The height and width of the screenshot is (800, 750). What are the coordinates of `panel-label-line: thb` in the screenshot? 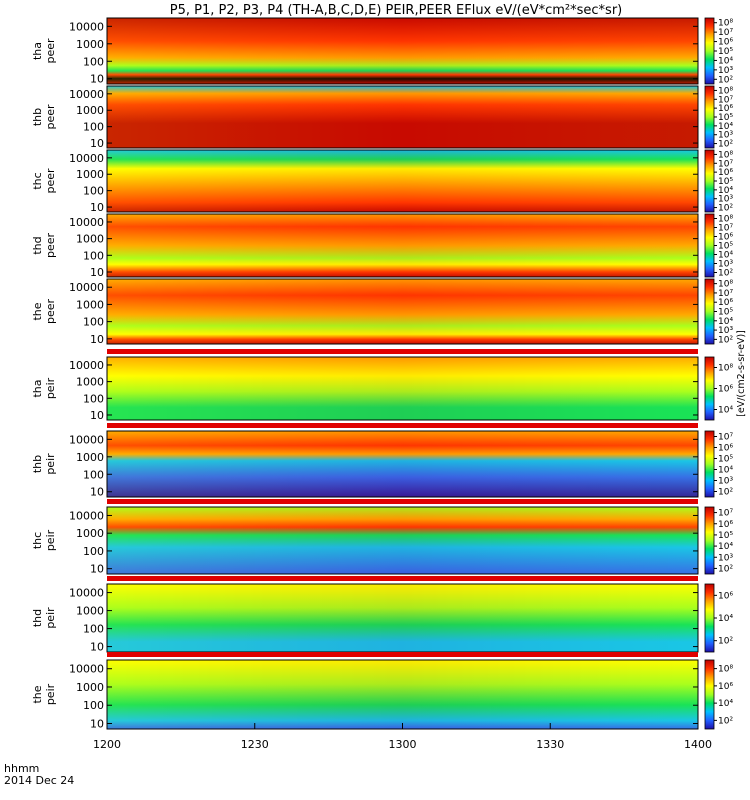 It's located at (37, 464).